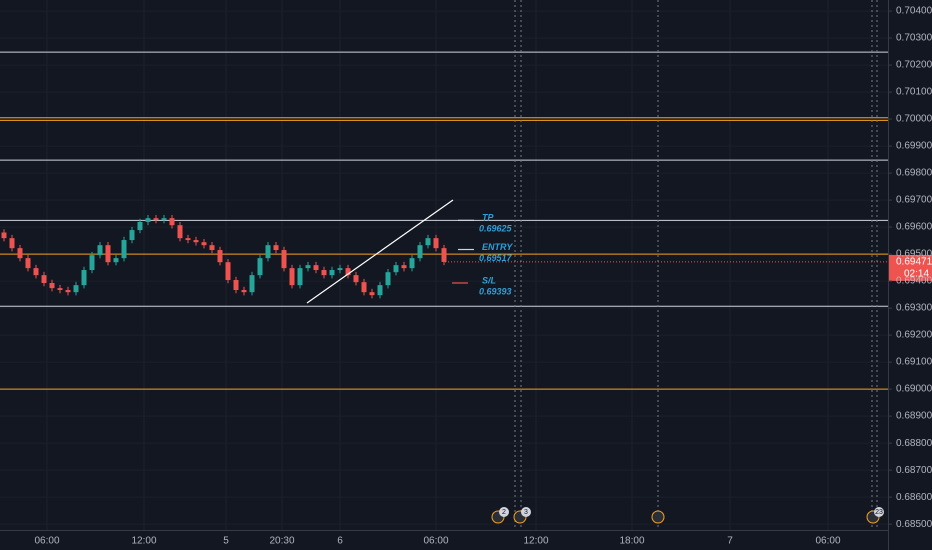 The width and height of the screenshot is (932, 550). What do you see at coordinates (914, 281) in the screenshot?
I see `y-tick-label: 0.69400` at bounding box center [914, 281].